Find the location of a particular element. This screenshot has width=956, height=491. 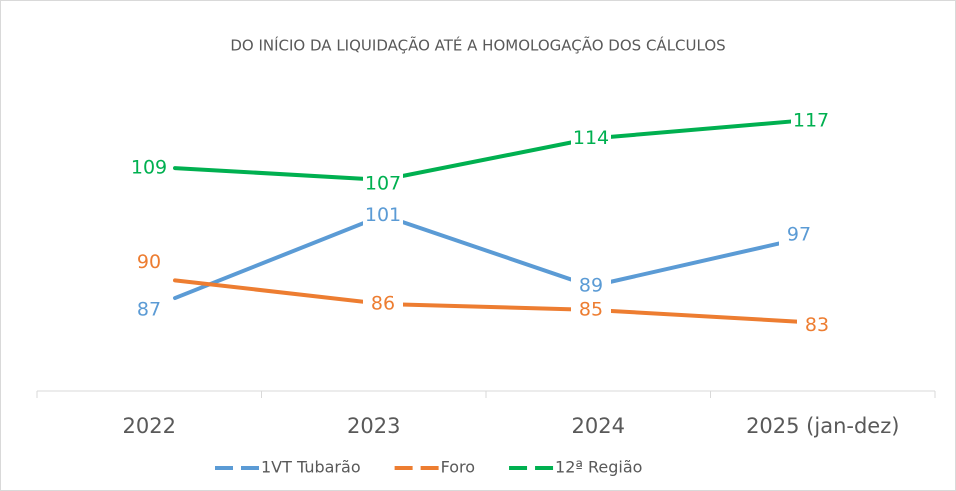

data-label: 85 is located at coordinates (591, 309).